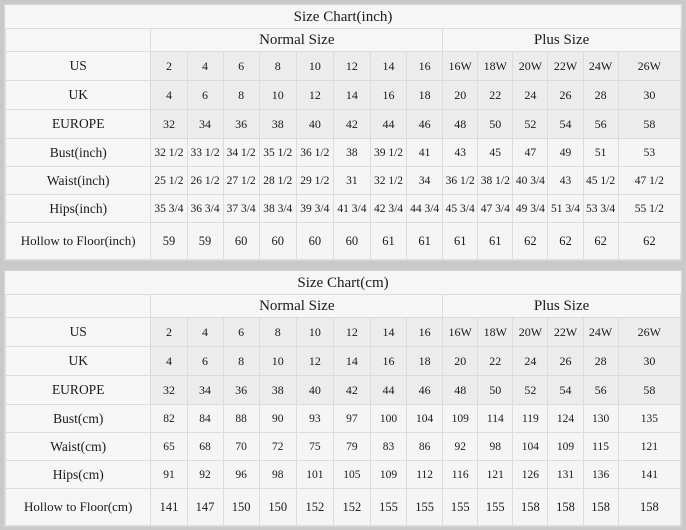 The height and width of the screenshot is (530, 686). Describe the element at coordinates (649, 152) in the screenshot. I see `cell-bust-13: 53` at that location.